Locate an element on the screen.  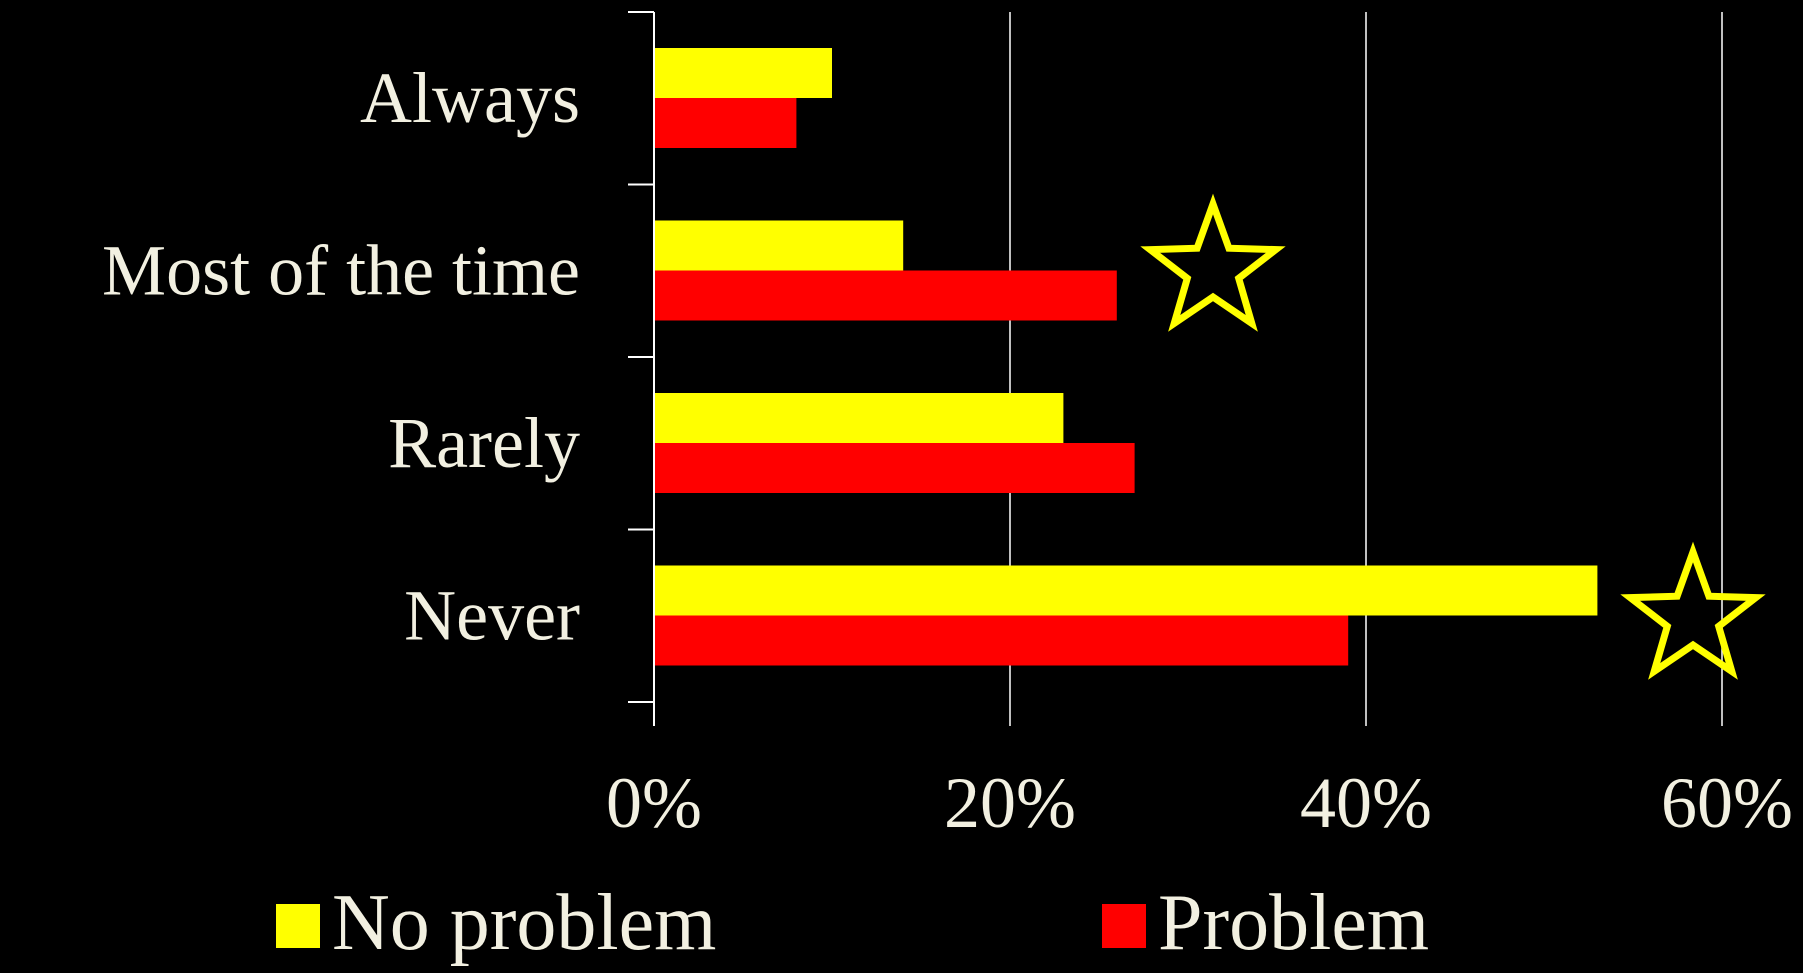
bar-problem-never is located at coordinates (1001, 640).